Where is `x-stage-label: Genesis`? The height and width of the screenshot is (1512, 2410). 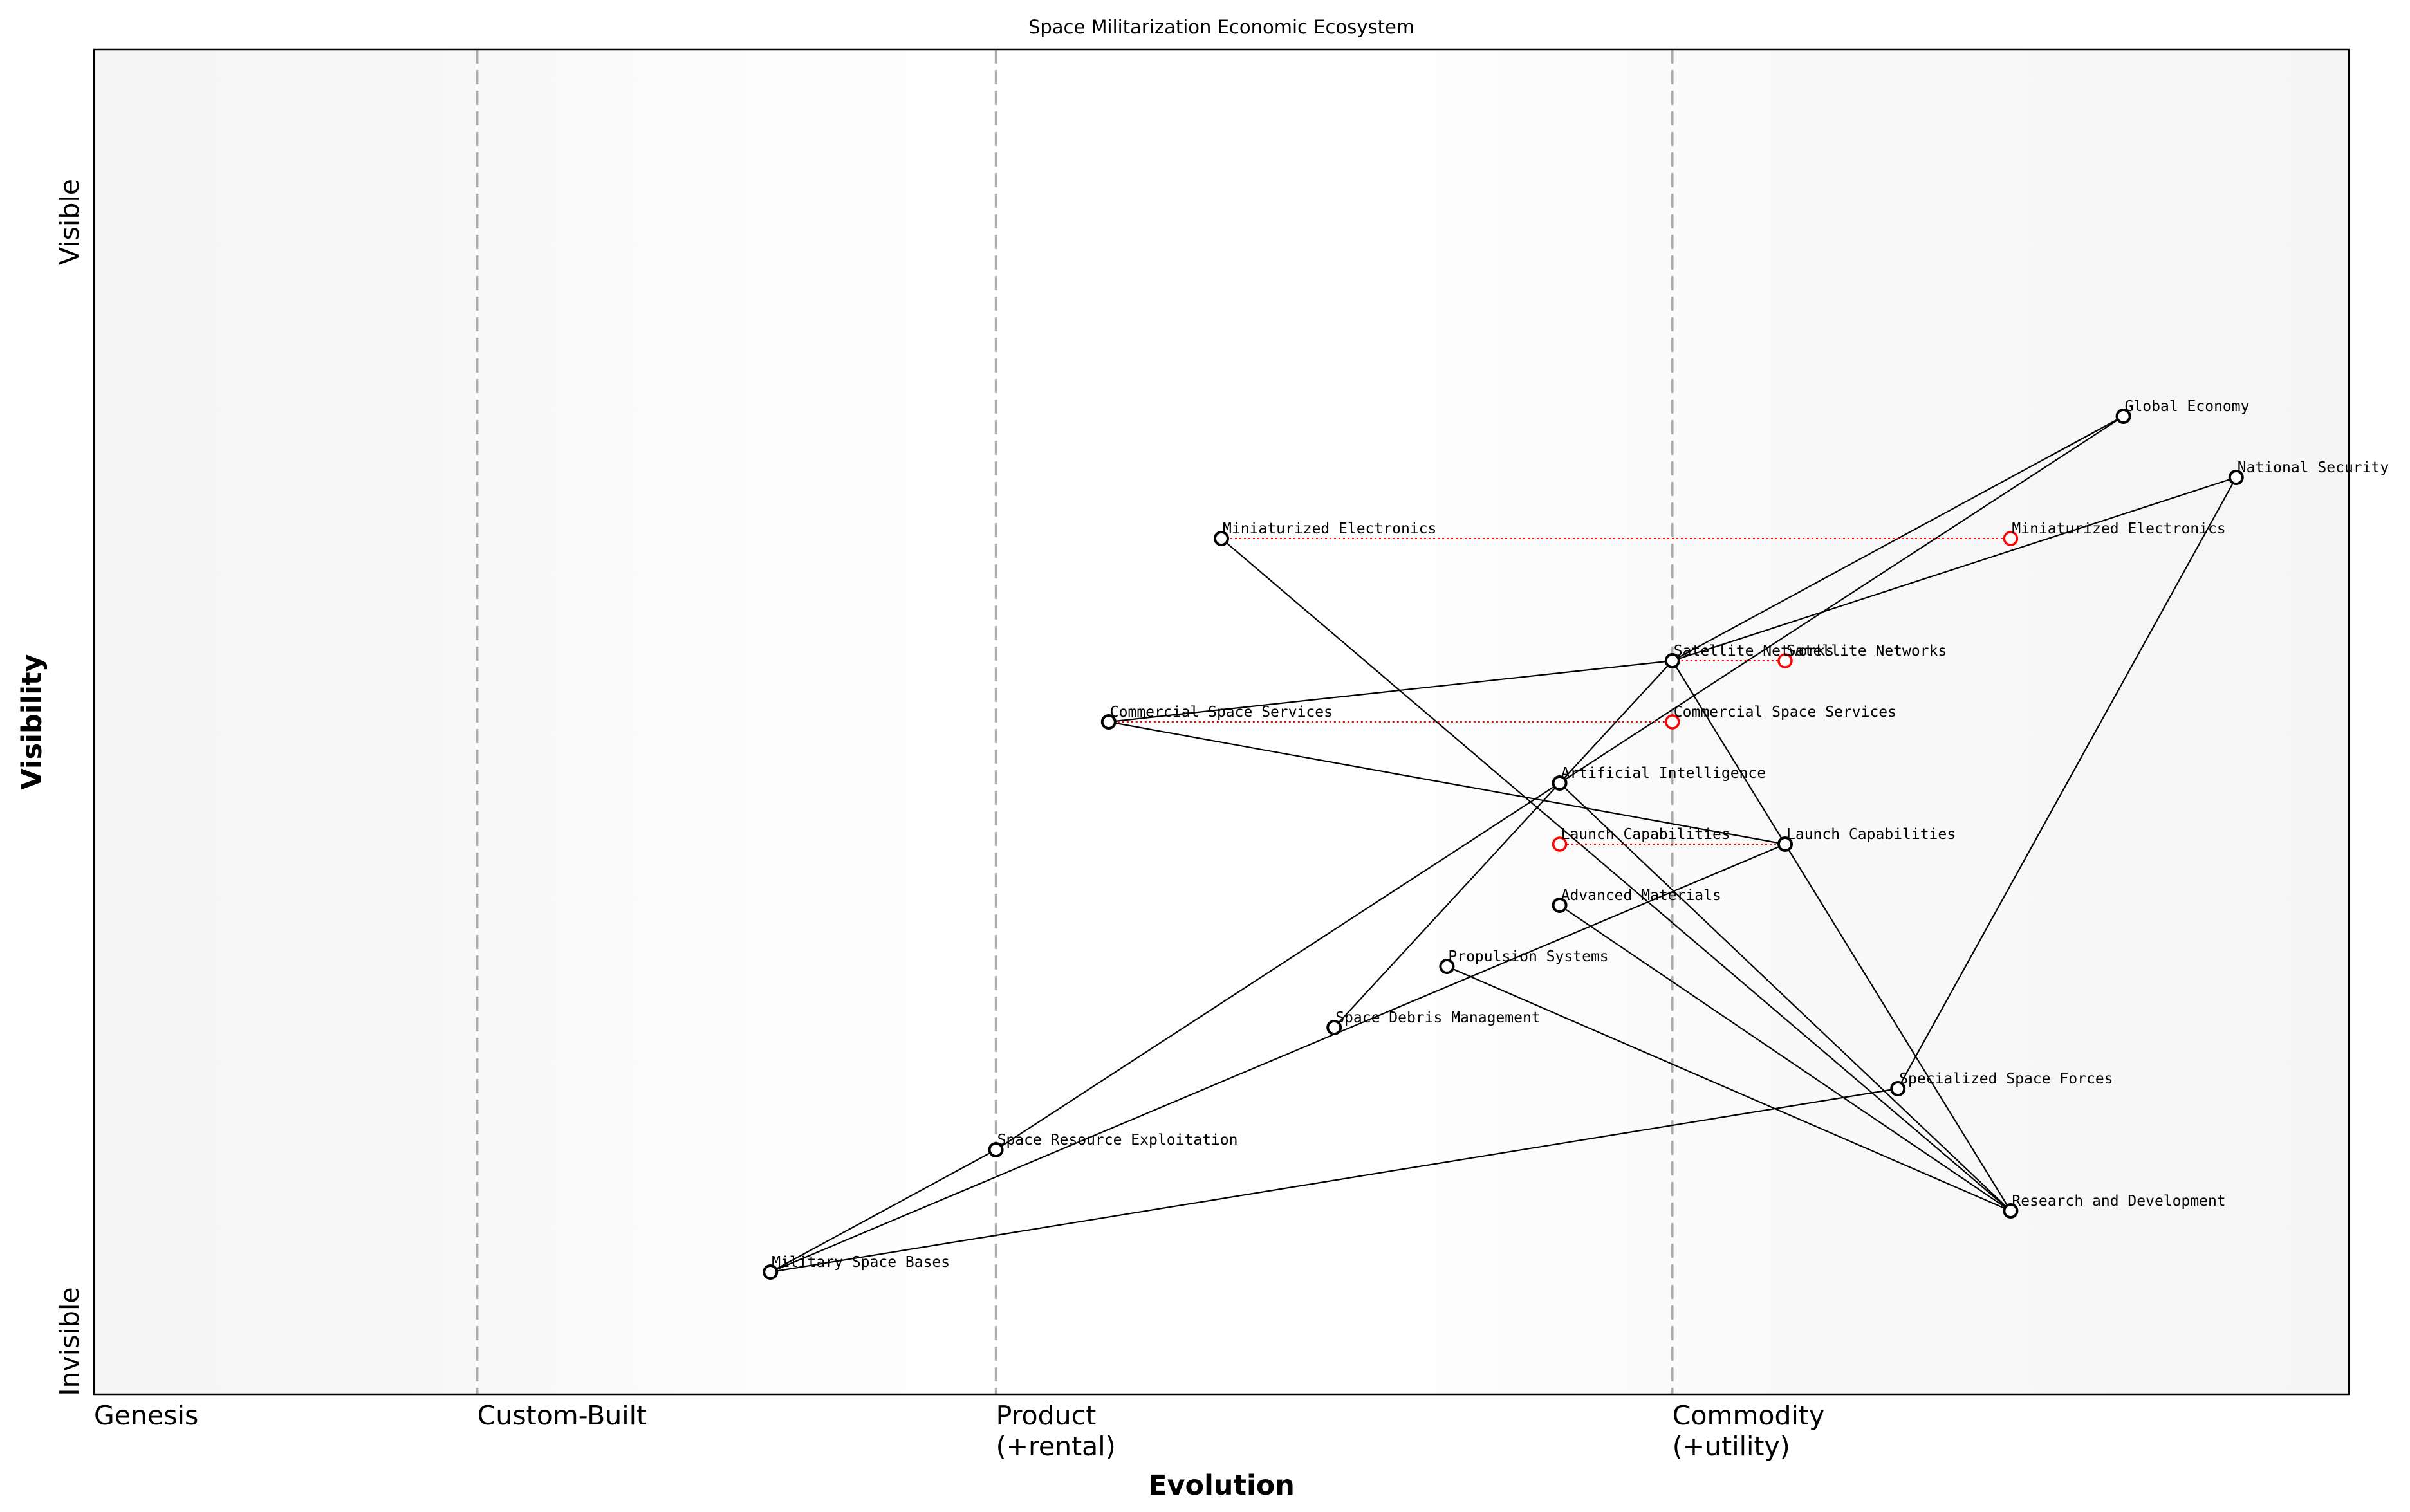
x-stage-label: Genesis is located at coordinates (146, 1415).